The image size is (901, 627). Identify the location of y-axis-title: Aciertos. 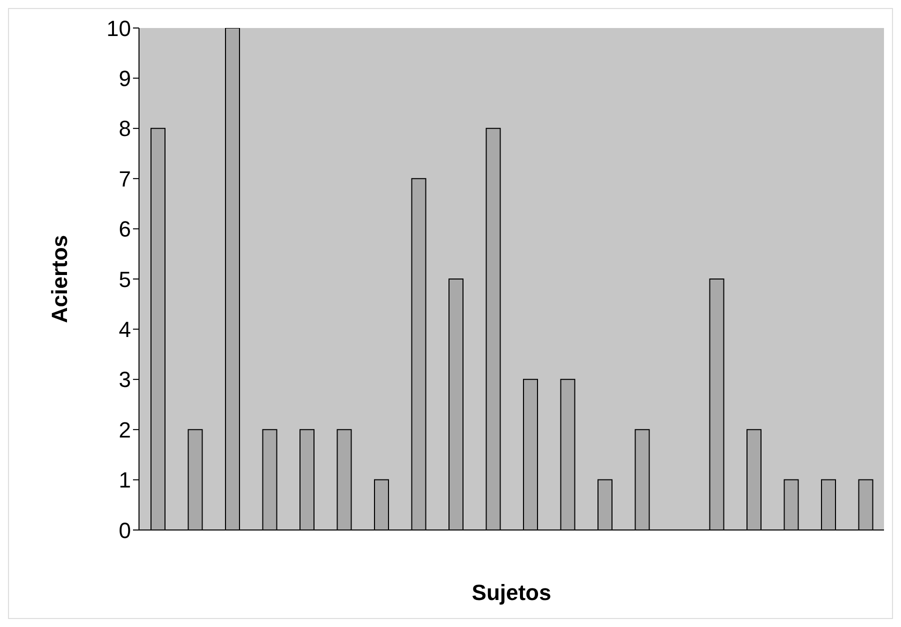
(59, 279).